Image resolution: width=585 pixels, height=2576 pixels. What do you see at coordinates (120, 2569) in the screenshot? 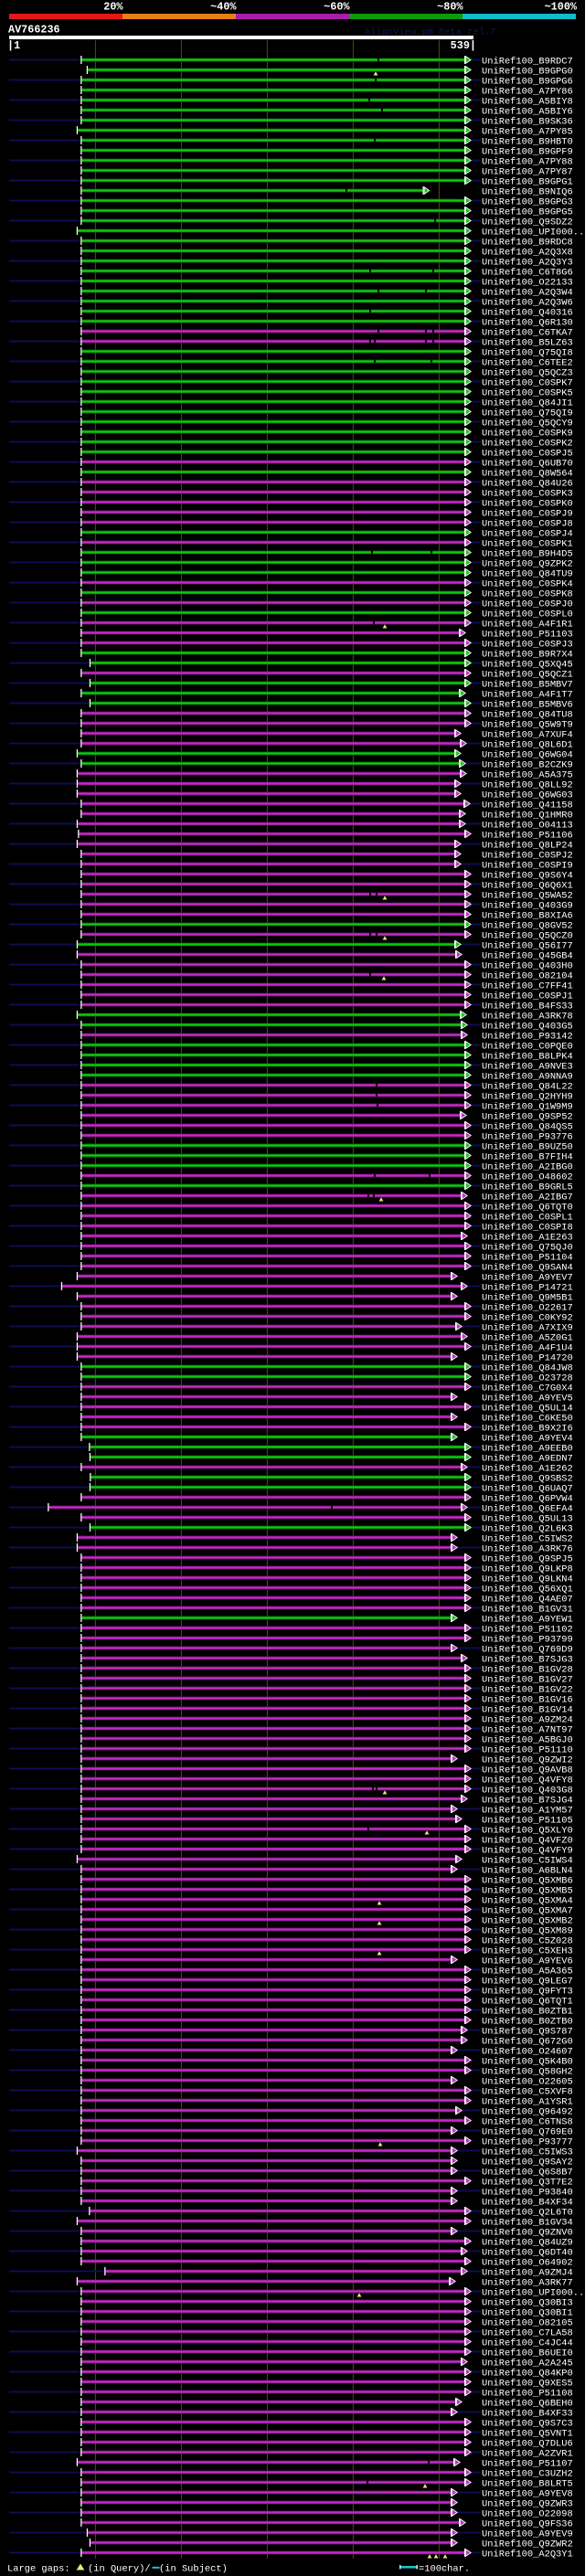
I see `svg-text: (in Query)/` at bounding box center [120, 2569].